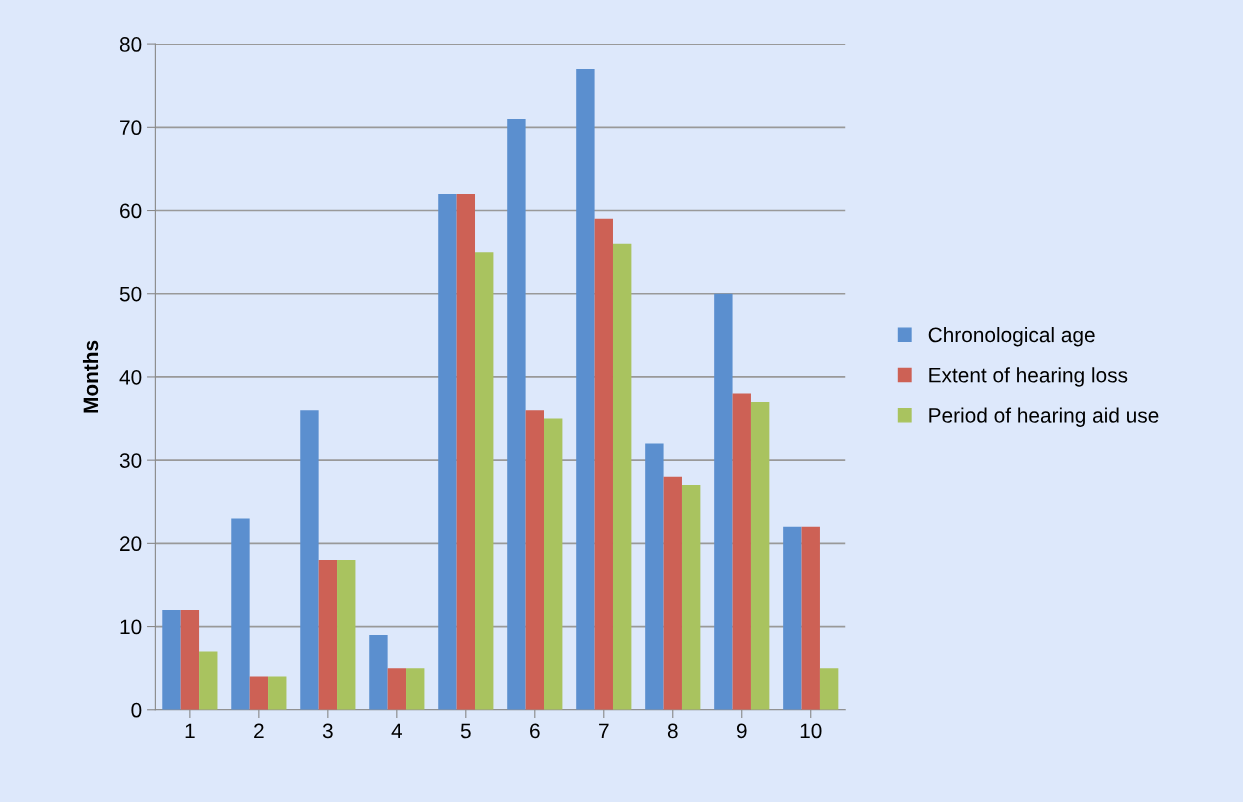  What do you see at coordinates (136, 710) in the screenshot?
I see `y-tick-label: 0` at bounding box center [136, 710].